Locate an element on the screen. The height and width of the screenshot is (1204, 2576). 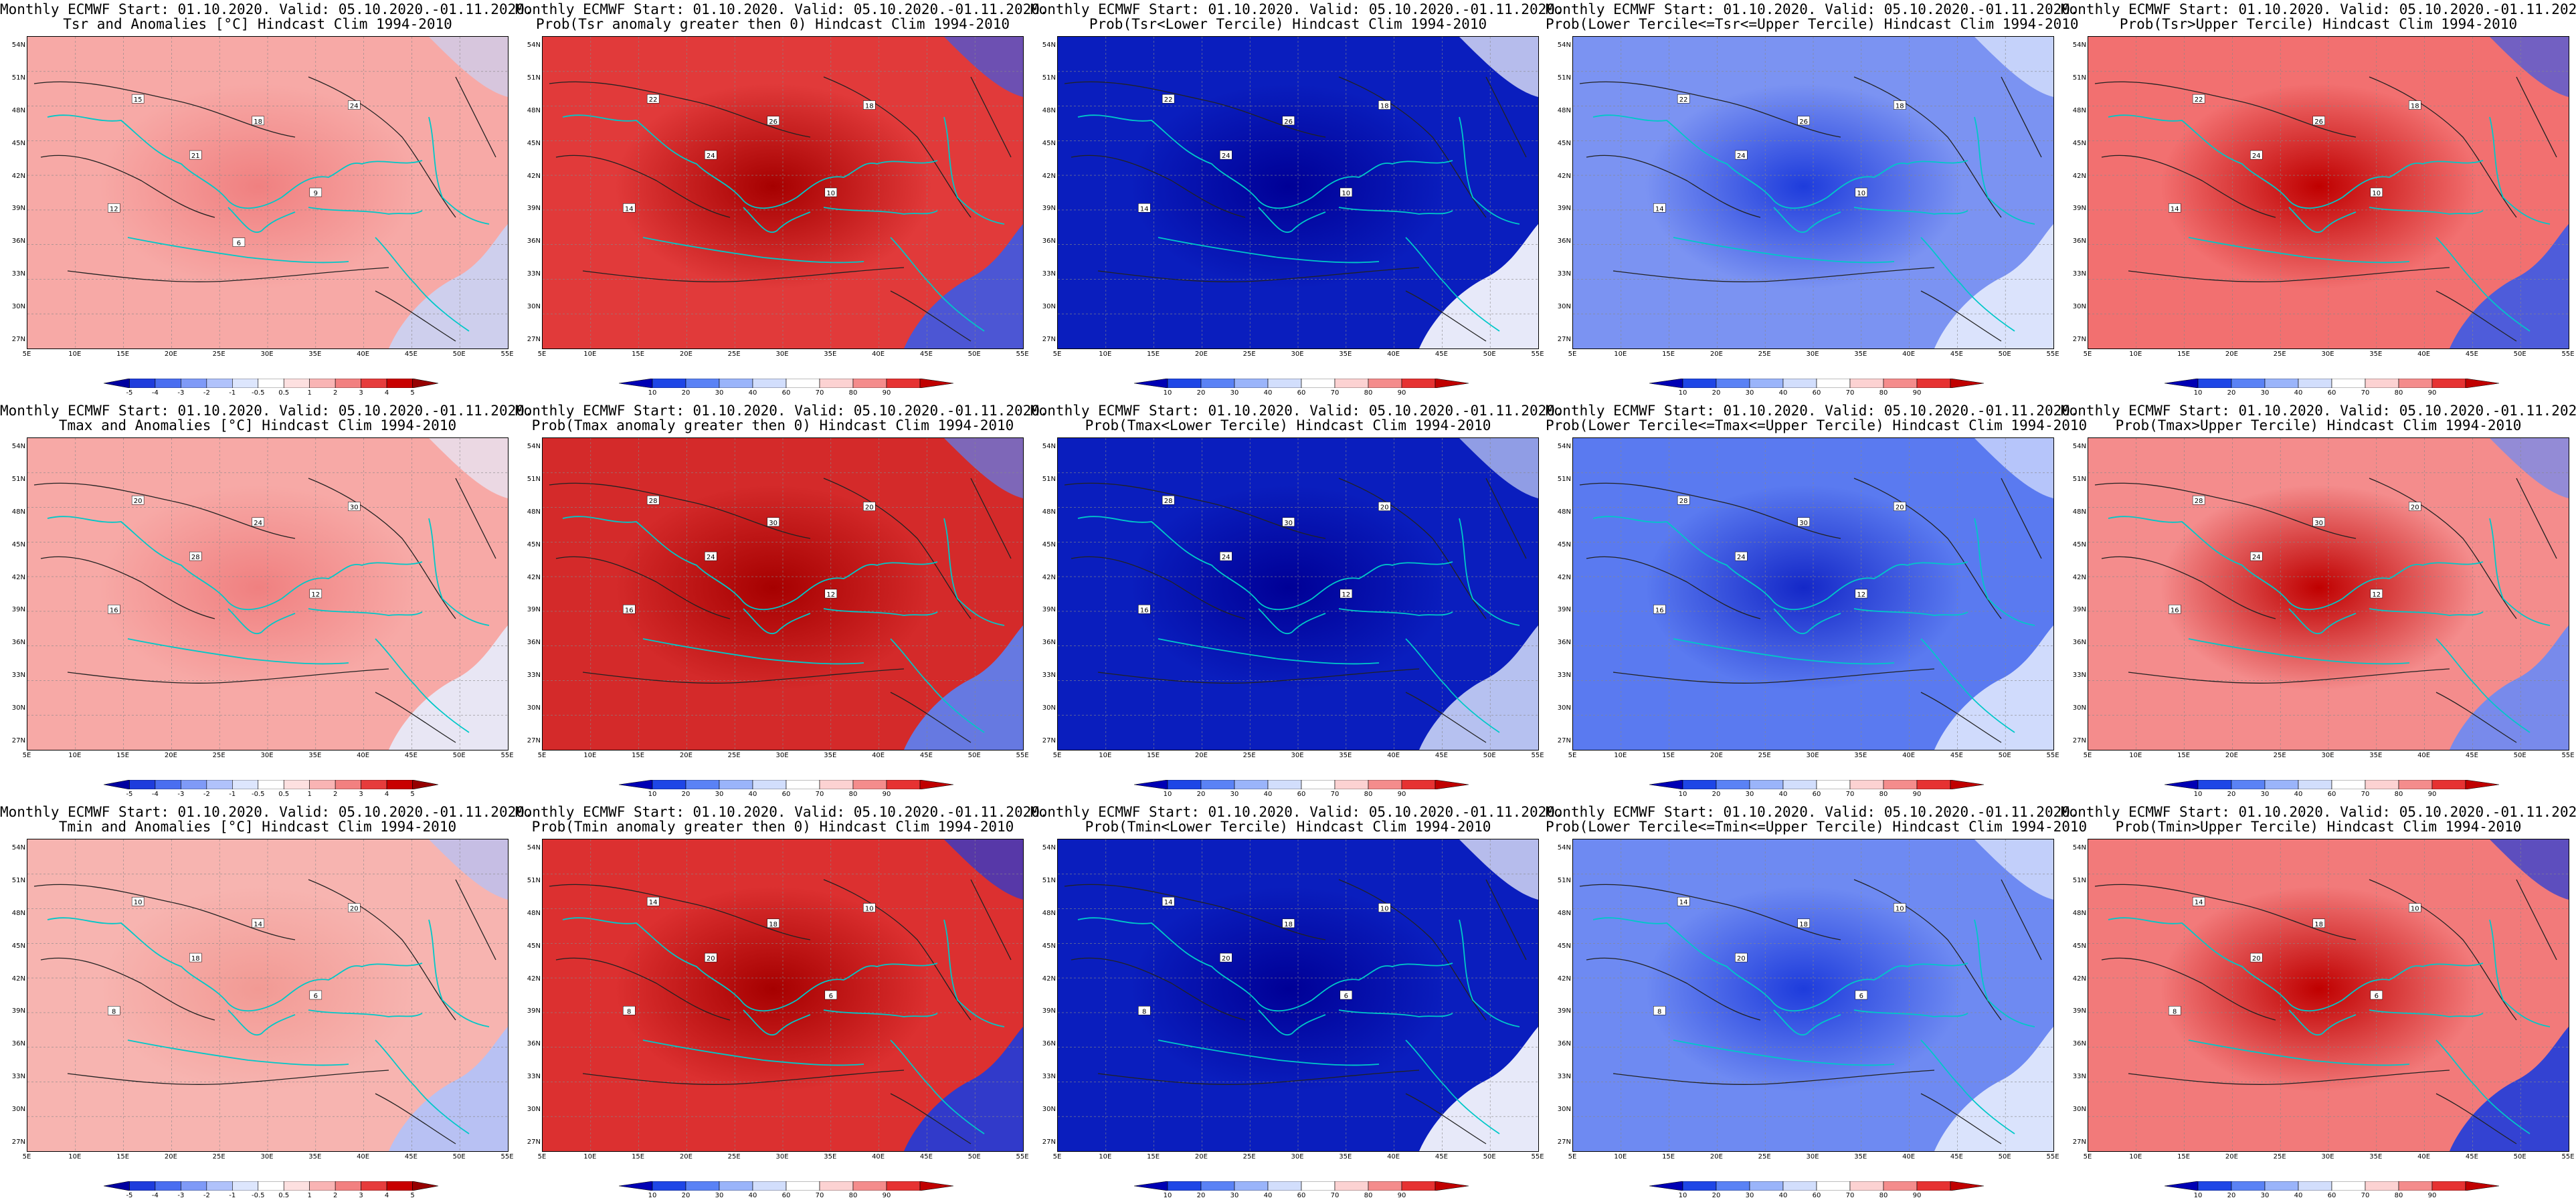
contour-value-label: 6 is located at coordinates (316, 995).